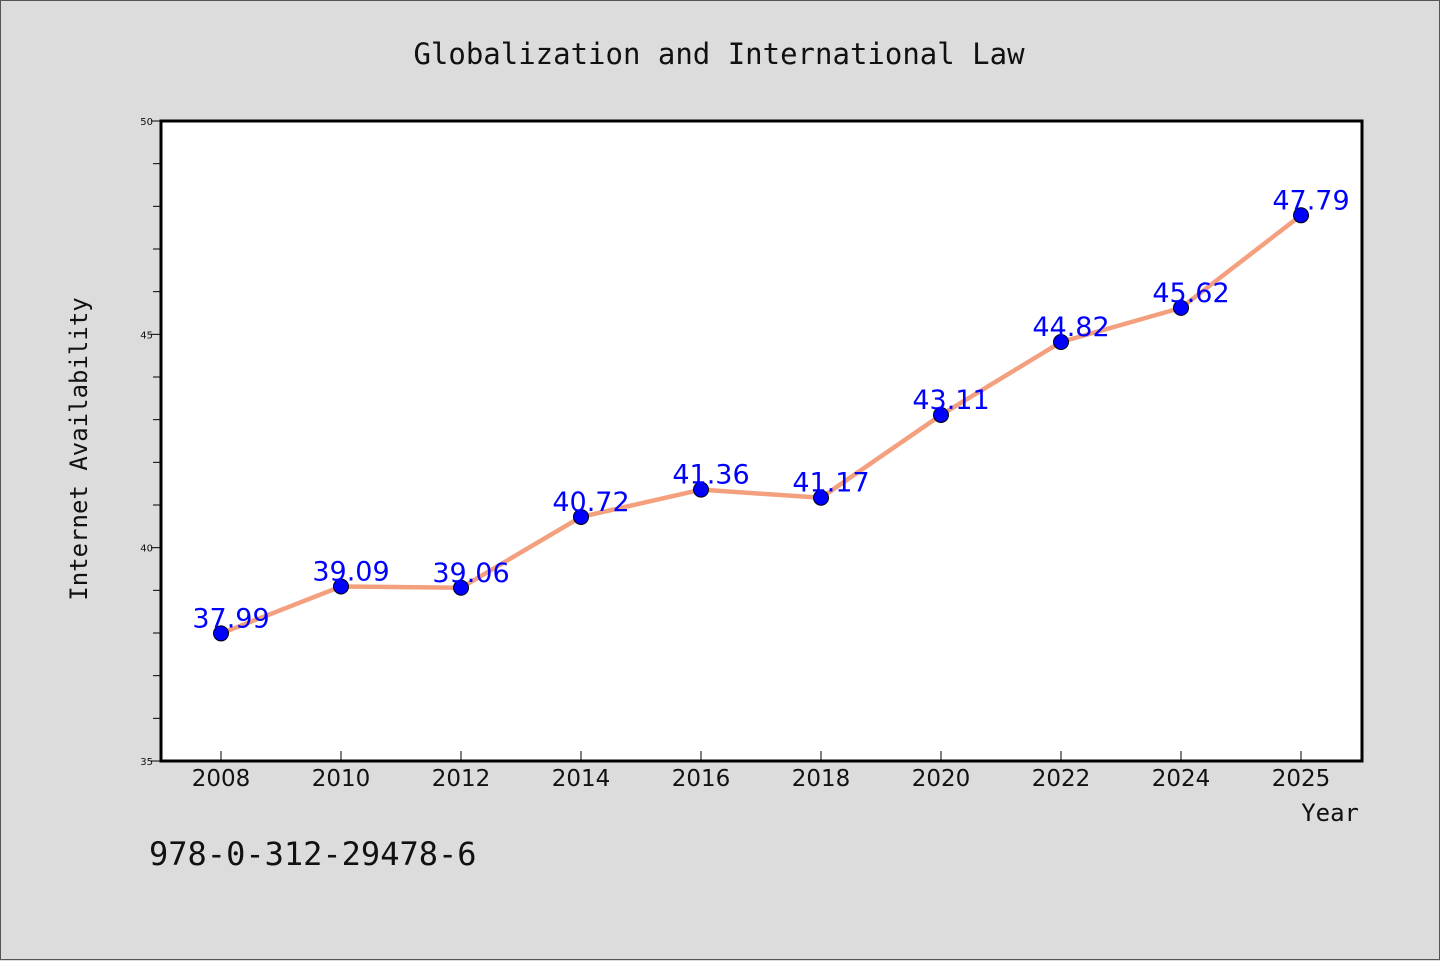 The image size is (1440, 961). I want to click on x-axis-label: Year, so click(1330, 813).